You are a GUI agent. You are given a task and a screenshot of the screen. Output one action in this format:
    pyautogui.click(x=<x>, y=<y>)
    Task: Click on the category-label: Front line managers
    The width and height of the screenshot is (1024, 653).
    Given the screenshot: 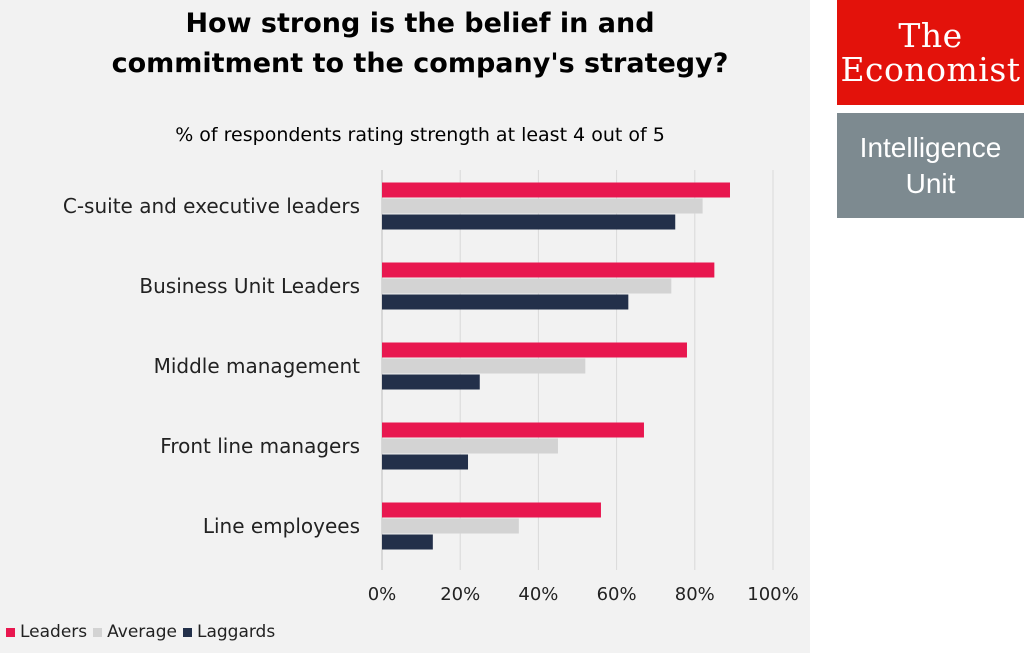 What is the action you would take?
    pyautogui.click(x=260, y=446)
    